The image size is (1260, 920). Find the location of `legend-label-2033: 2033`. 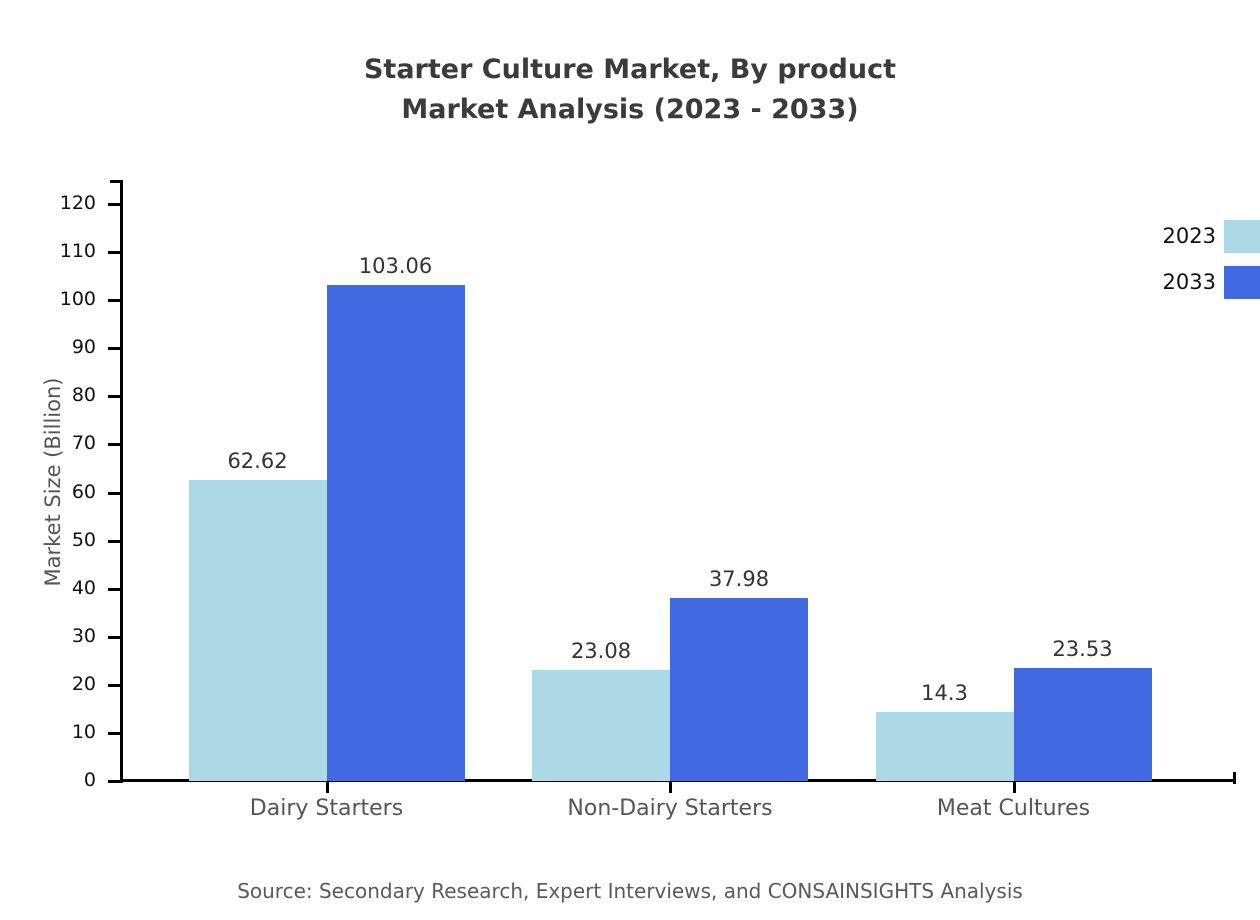

legend-label-2033: 2033 is located at coordinates (1189, 282).